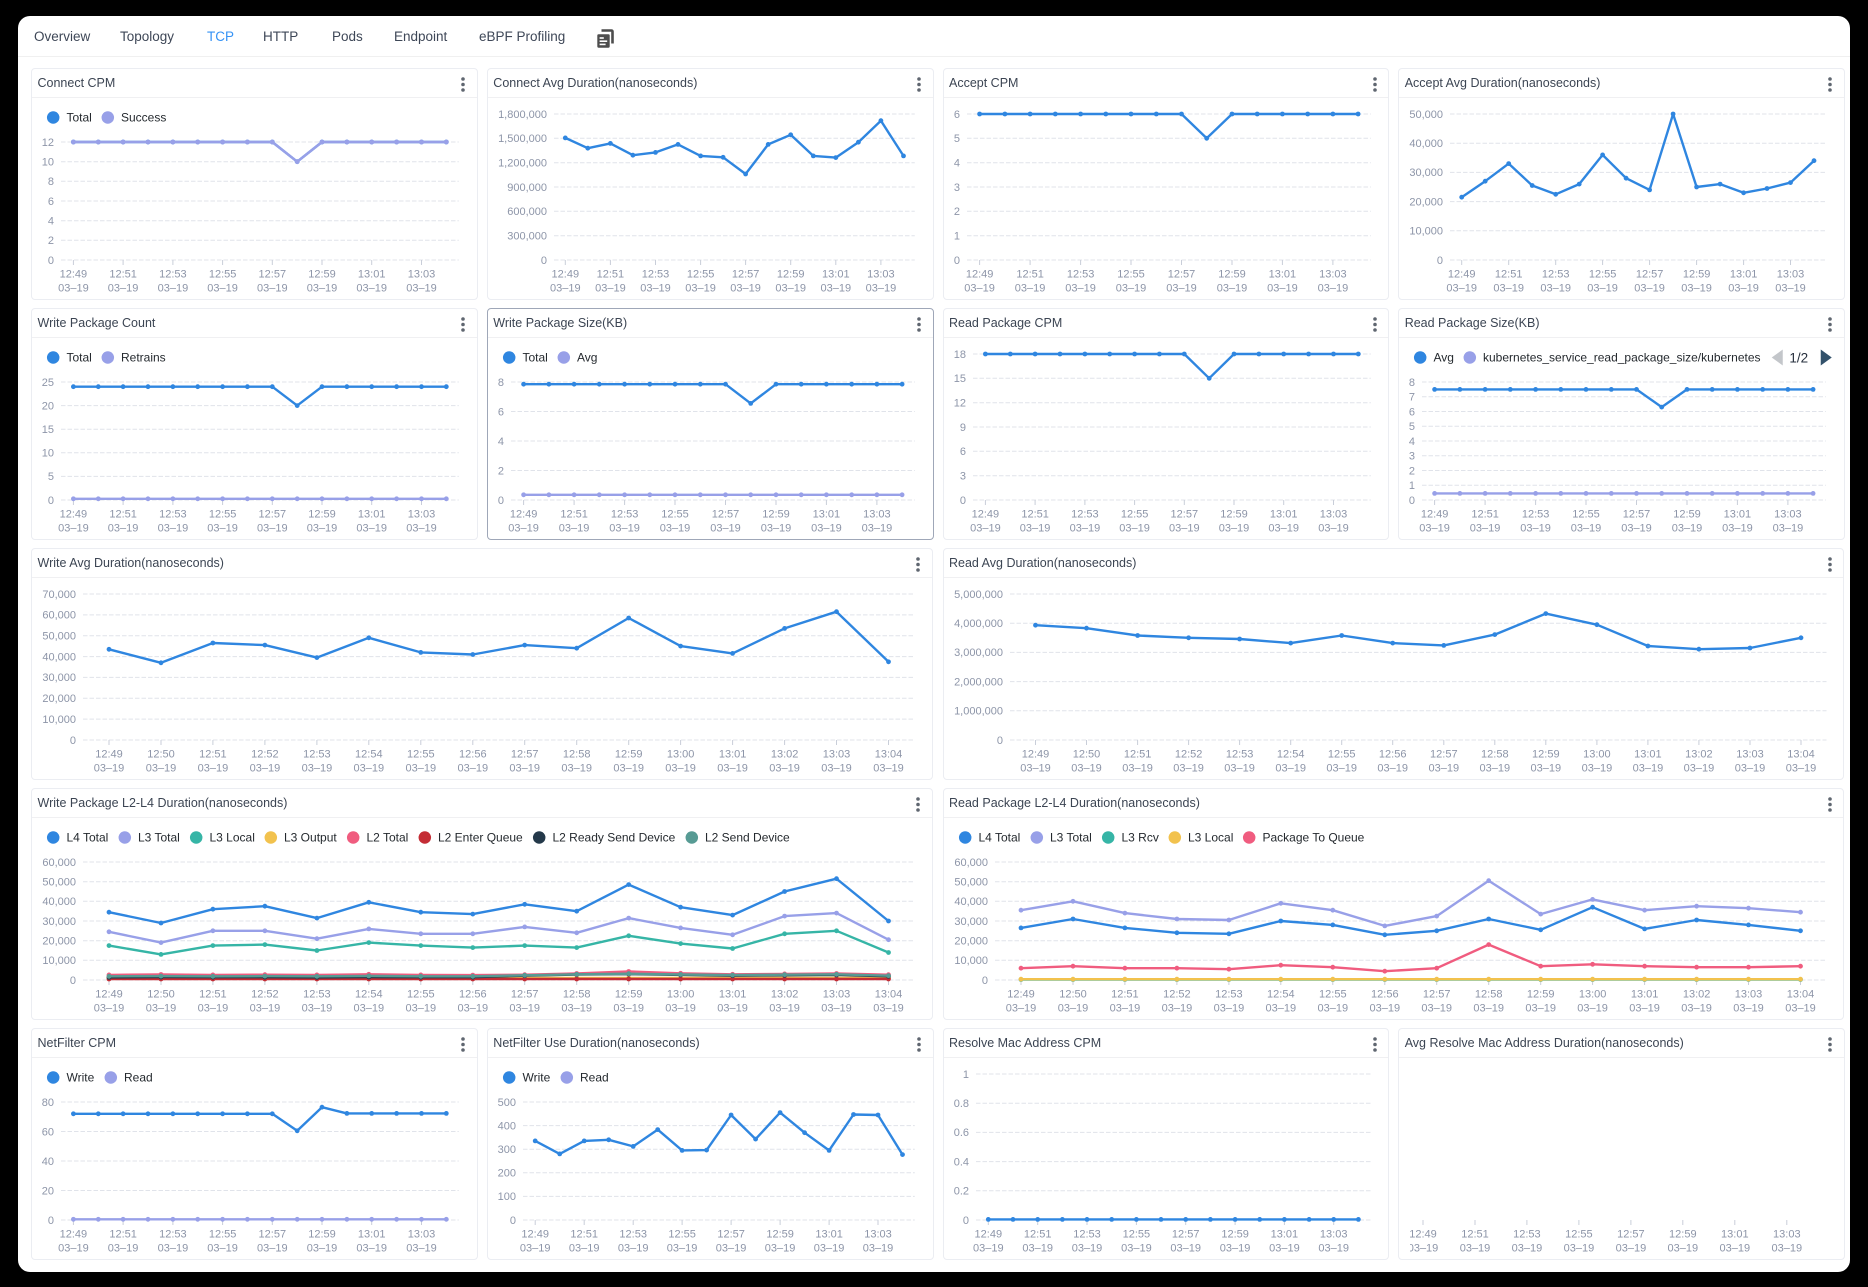 The image size is (1868, 1287). What do you see at coordinates (143, 358) in the screenshot?
I see `svg-text: Retrains` at bounding box center [143, 358].